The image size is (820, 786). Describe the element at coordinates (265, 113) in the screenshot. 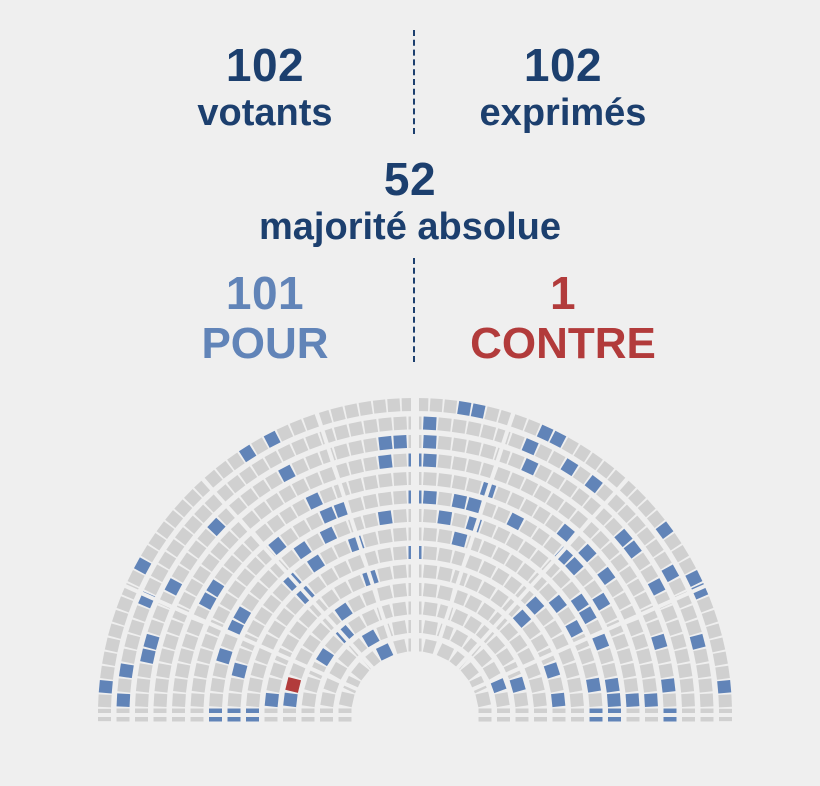

I see `votants-label: votants` at that location.